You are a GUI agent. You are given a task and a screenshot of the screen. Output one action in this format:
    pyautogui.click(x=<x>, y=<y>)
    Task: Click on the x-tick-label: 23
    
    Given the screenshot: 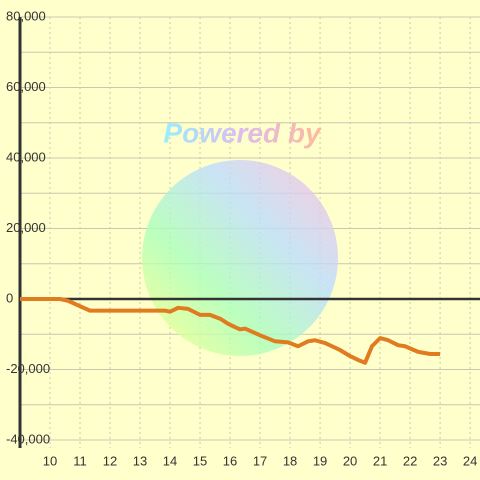 What is the action you would take?
    pyautogui.click(x=440, y=460)
    